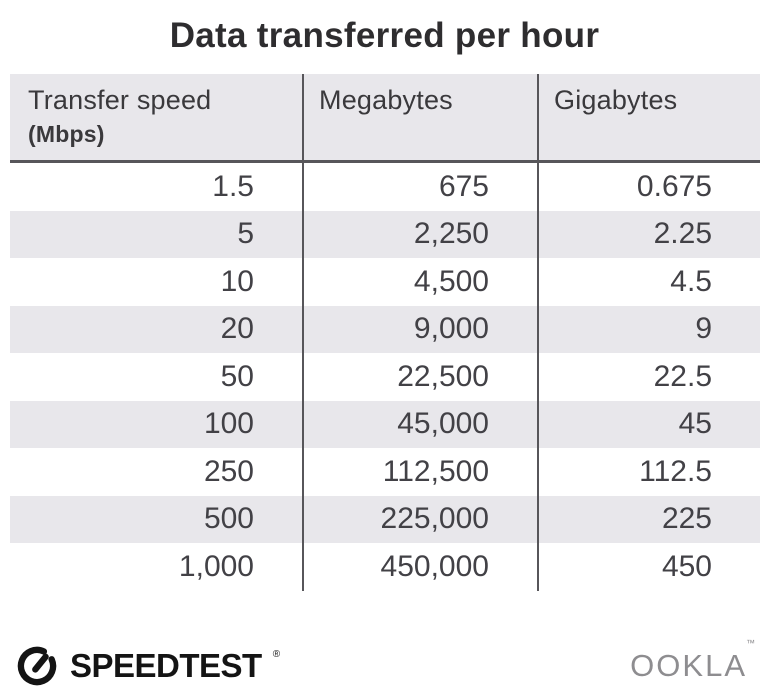  What do you see at coordinates (674, 186) in the screenshot?
I see `cell-gigabytes: 0.675` at bounding box center [674, 186].